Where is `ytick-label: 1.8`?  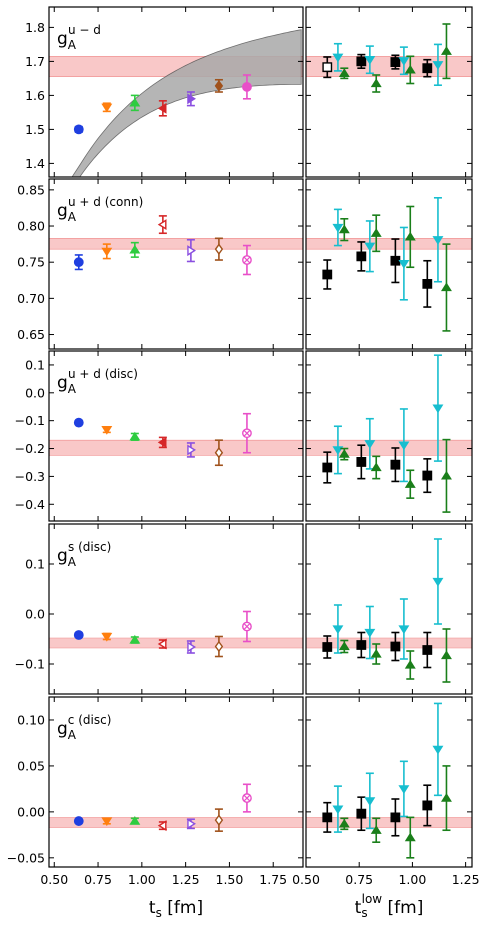 ytick-label: 1.8 is located at coordinates (35, 27).